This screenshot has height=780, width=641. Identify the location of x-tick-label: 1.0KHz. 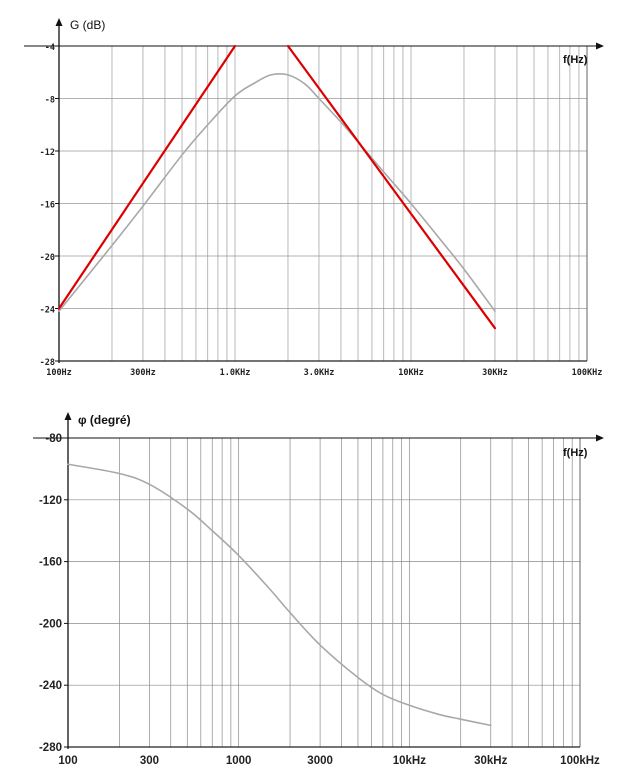
(235, 373).